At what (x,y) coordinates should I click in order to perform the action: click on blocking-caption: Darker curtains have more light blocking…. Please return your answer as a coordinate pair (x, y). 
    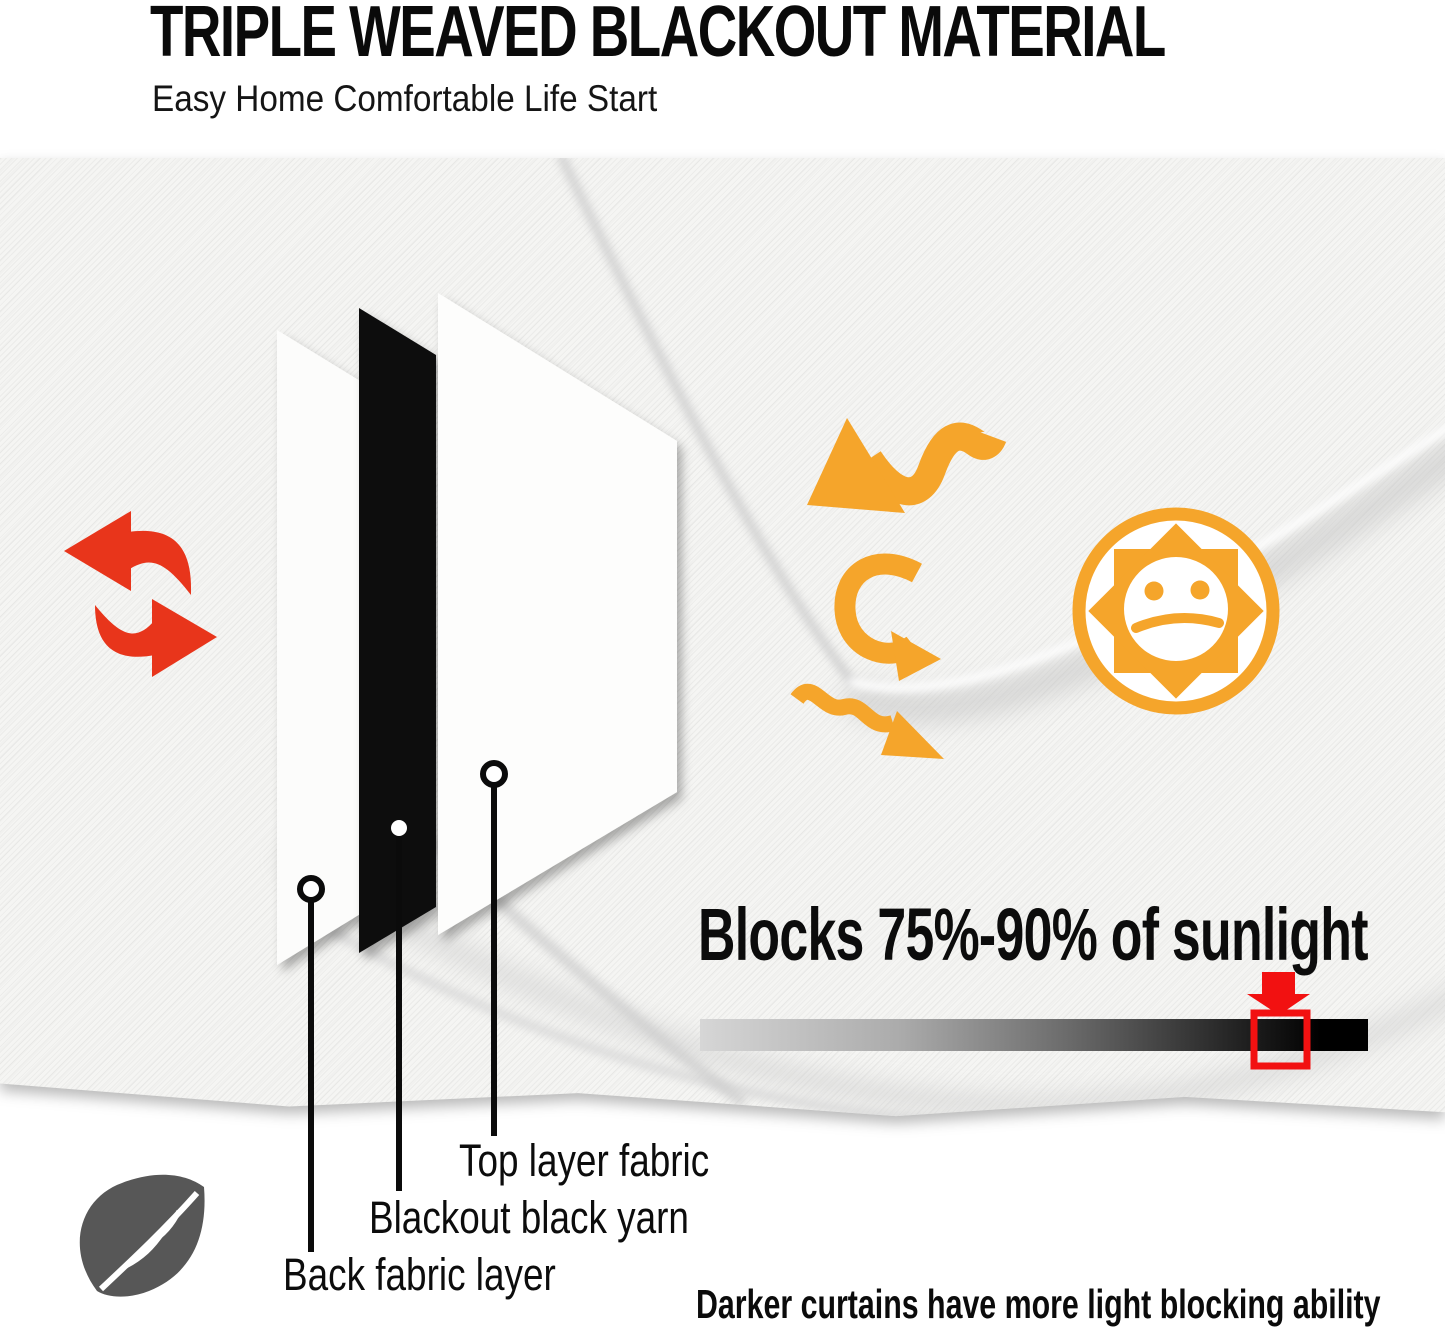
    Looking at the image, I should click on (1038, 1304).